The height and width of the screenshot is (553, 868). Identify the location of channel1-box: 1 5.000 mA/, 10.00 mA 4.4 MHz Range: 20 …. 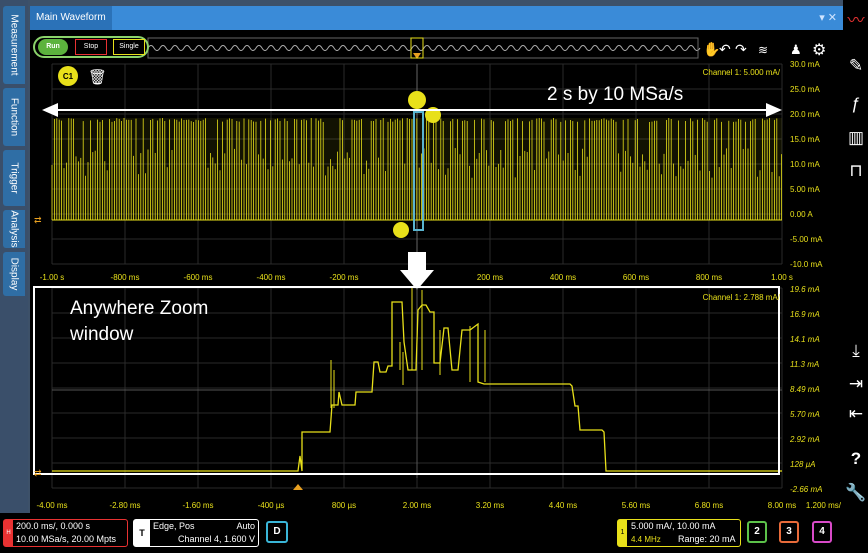
(679, 533).